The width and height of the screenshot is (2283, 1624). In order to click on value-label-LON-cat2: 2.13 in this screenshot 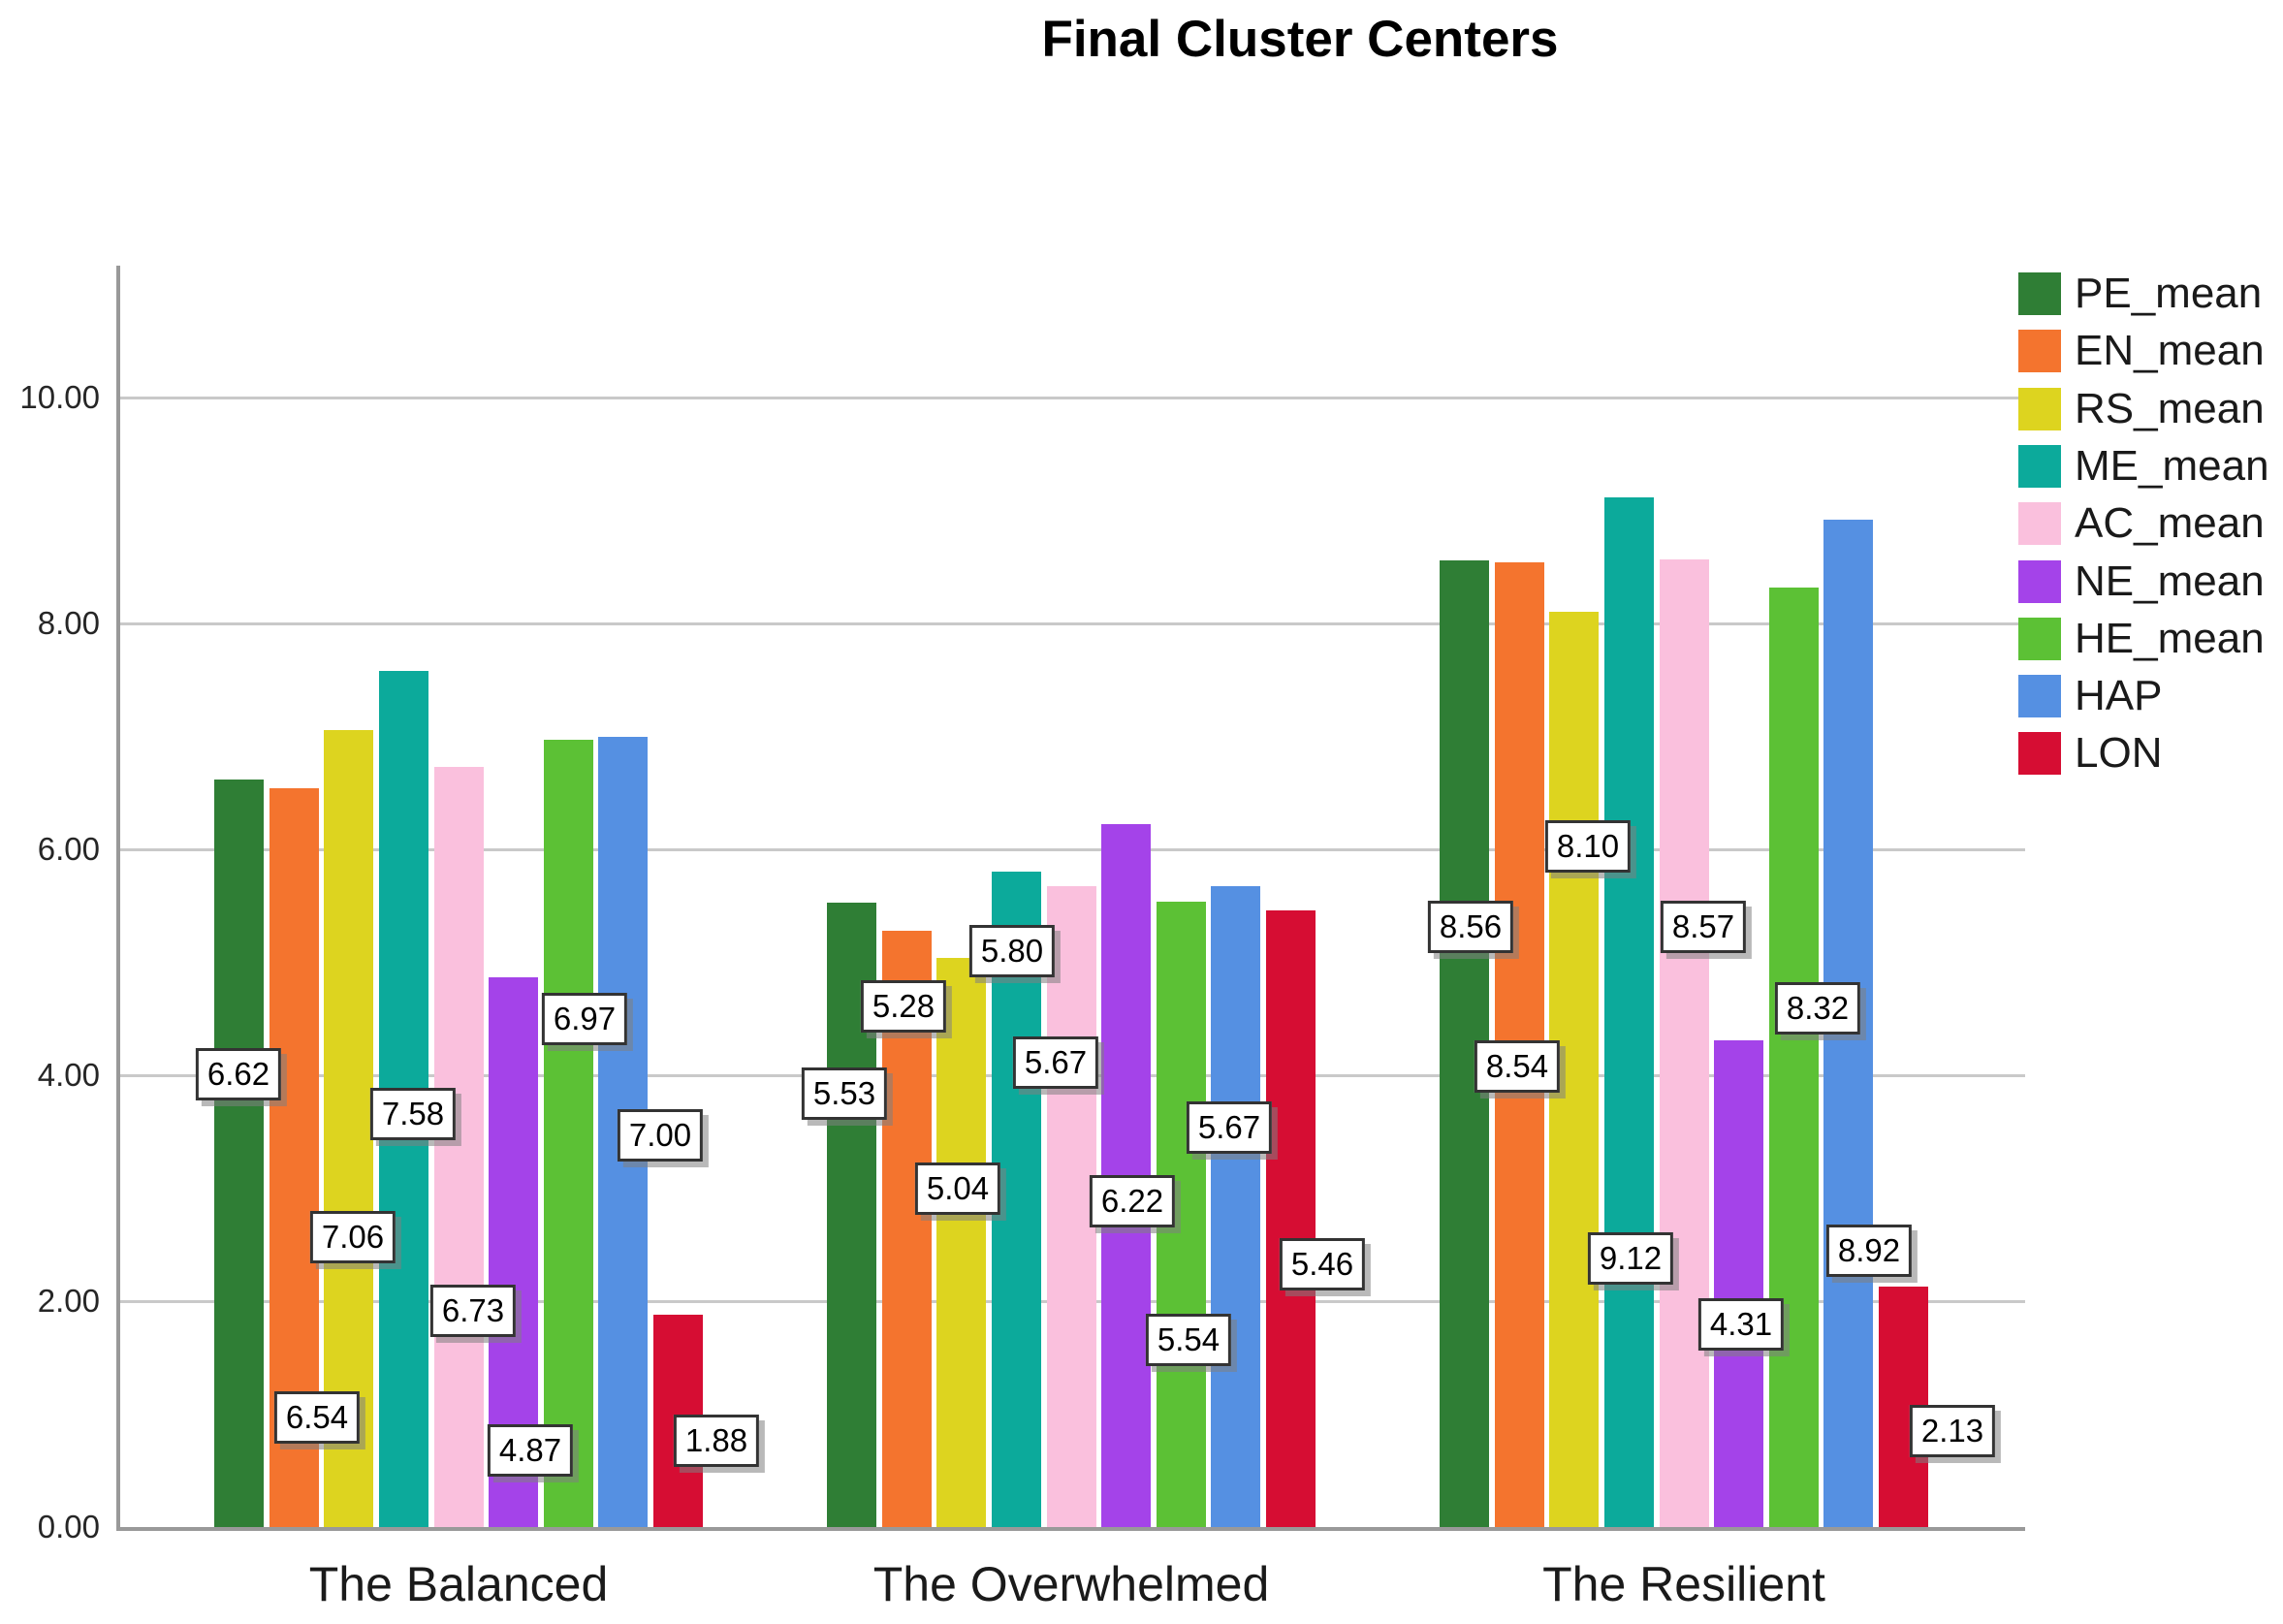, I will do `click(1952, 1430)`.